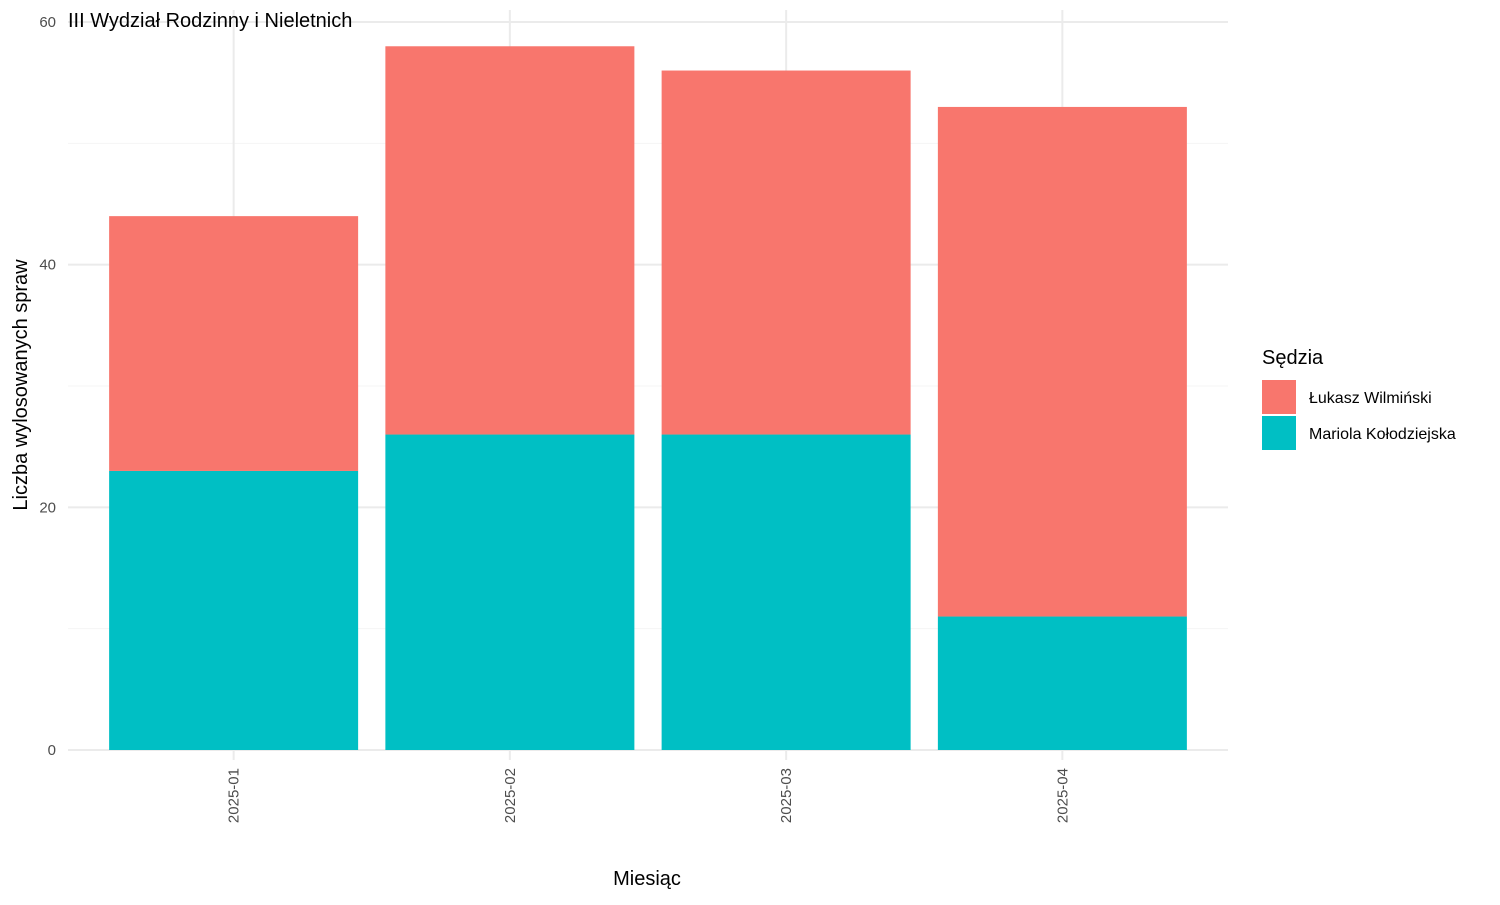 The height and width of the screenshot is (905, 1500). Describe the element at coordinates (1370, 398) in the screenshot. I see `legend-label: Łukasz Wilmiński` at that location.